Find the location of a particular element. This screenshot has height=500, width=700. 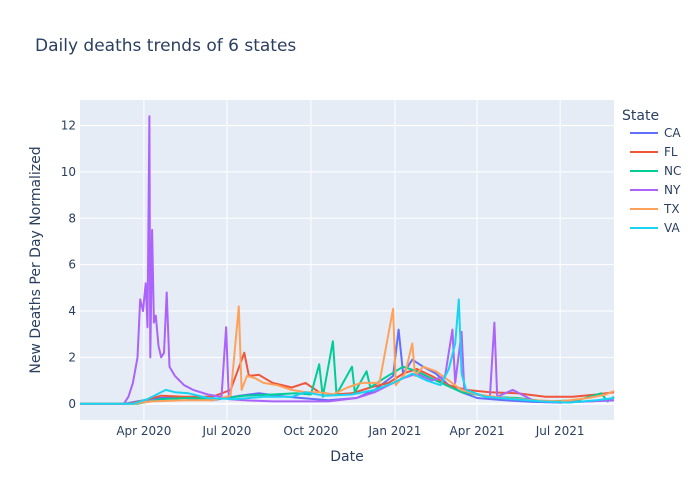

x-tick-label: Oct 2020 is located at coordinates (310, 431).